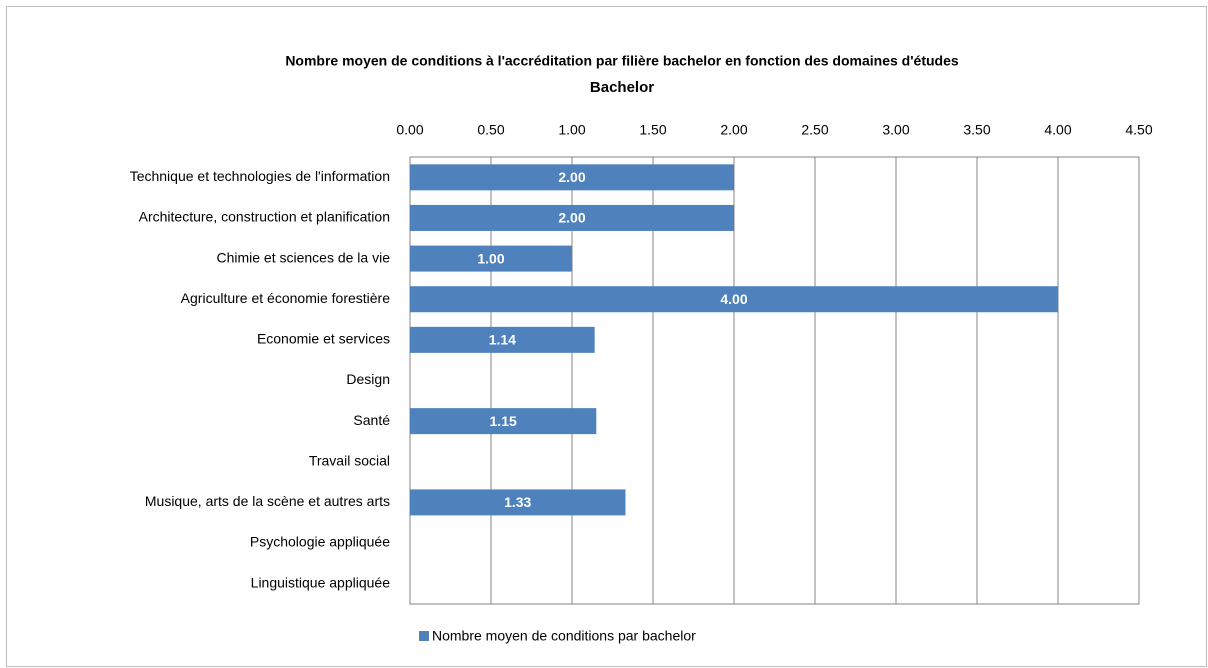 Image resolution: width=1208 pixels, height=668 pixels. Describe the element at coordinates (622, 87) in the screenshot. I see `chart-subtitle: Bachelor` at that location.